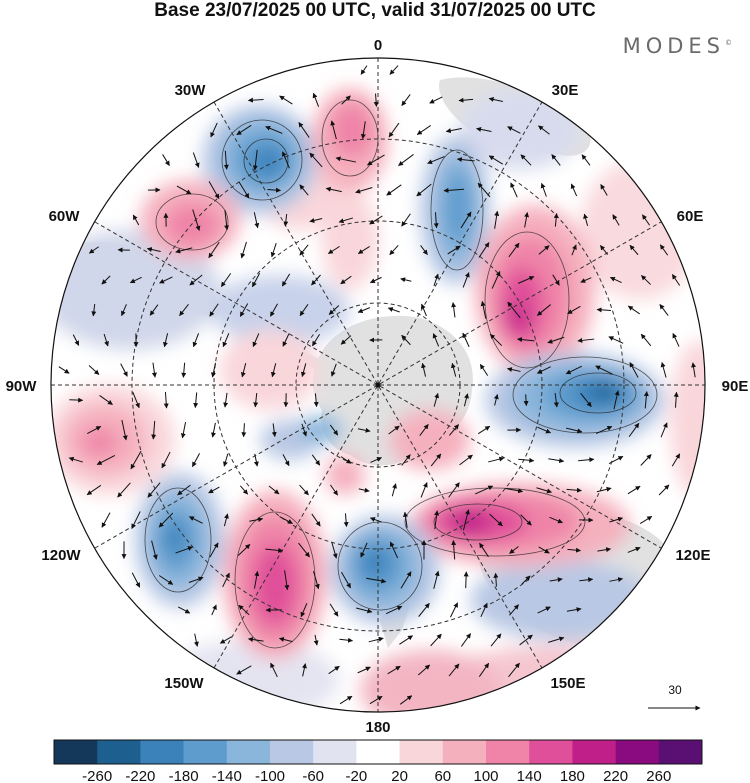 The height and width of the screenshot is (783, 750). What do you see at coordinates (227, 775) in the screenshot?
I see `colorbar-tick-label: -140` at bounding box center [227, 775].